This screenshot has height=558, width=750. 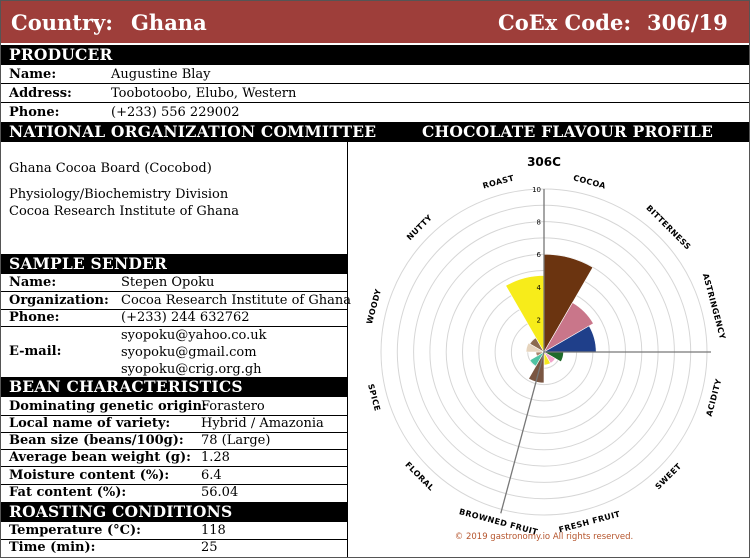 What do you see at coordinates (174, 264) in the screenshot?
I see `sender-heading: SAMPLE SENDER` at bounding box center [174, 264].